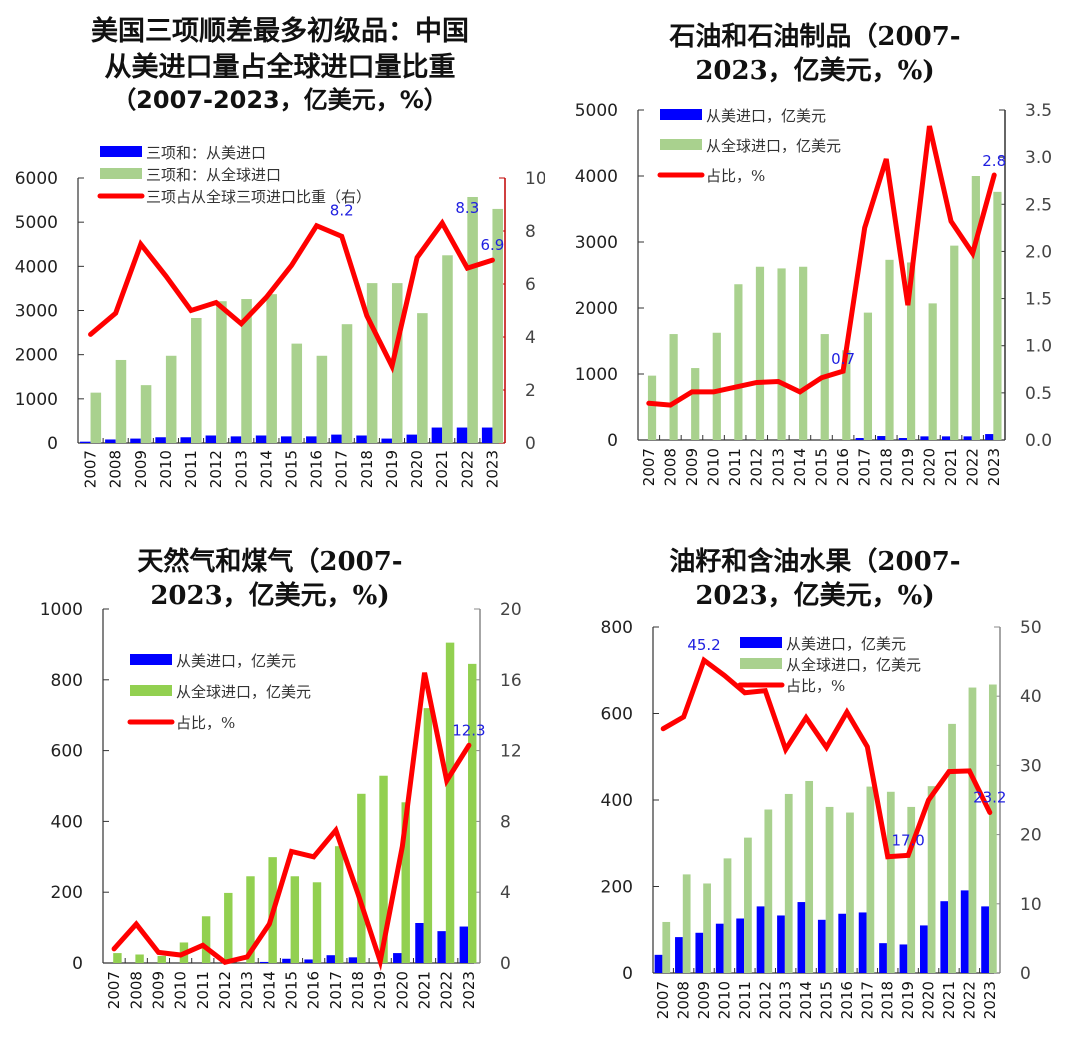 This screenshot has width=1085, height=1049. Describe the element at coordinates (236, 661) in the screenshot. I see `legend-label: 从美进口，亿美元` at that location.